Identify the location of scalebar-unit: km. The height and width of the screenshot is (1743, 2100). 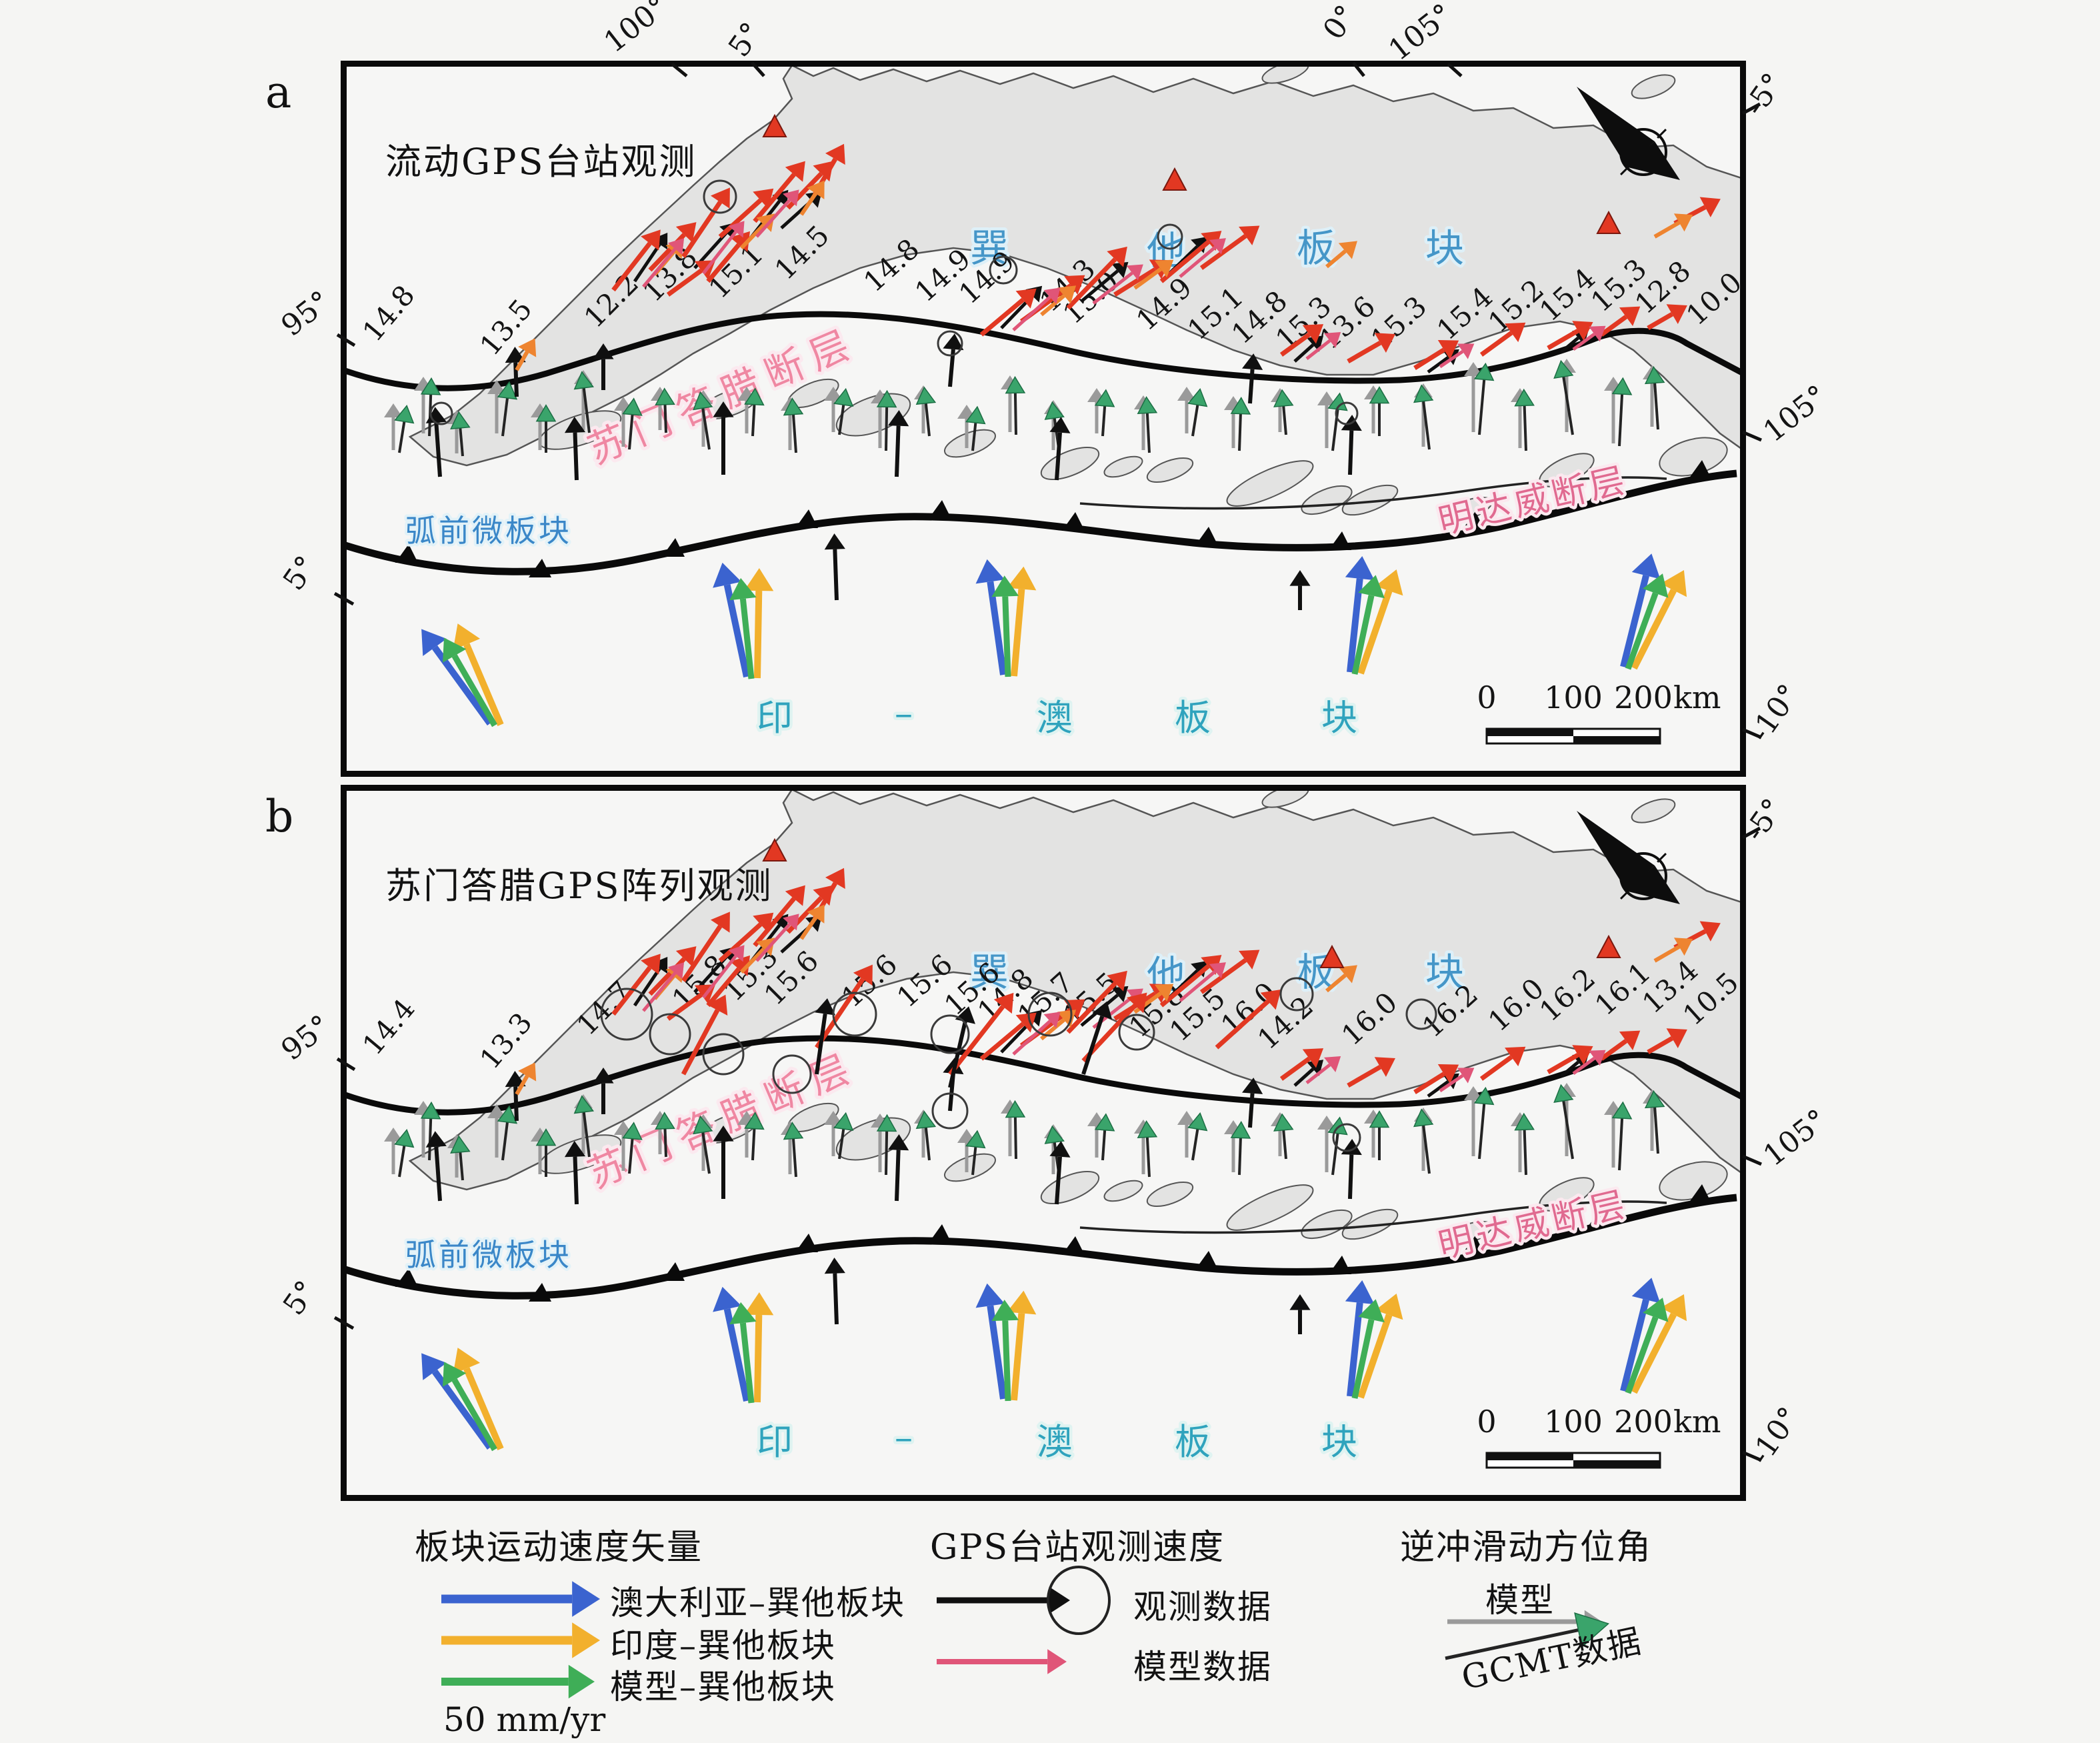
(1697, 1422).